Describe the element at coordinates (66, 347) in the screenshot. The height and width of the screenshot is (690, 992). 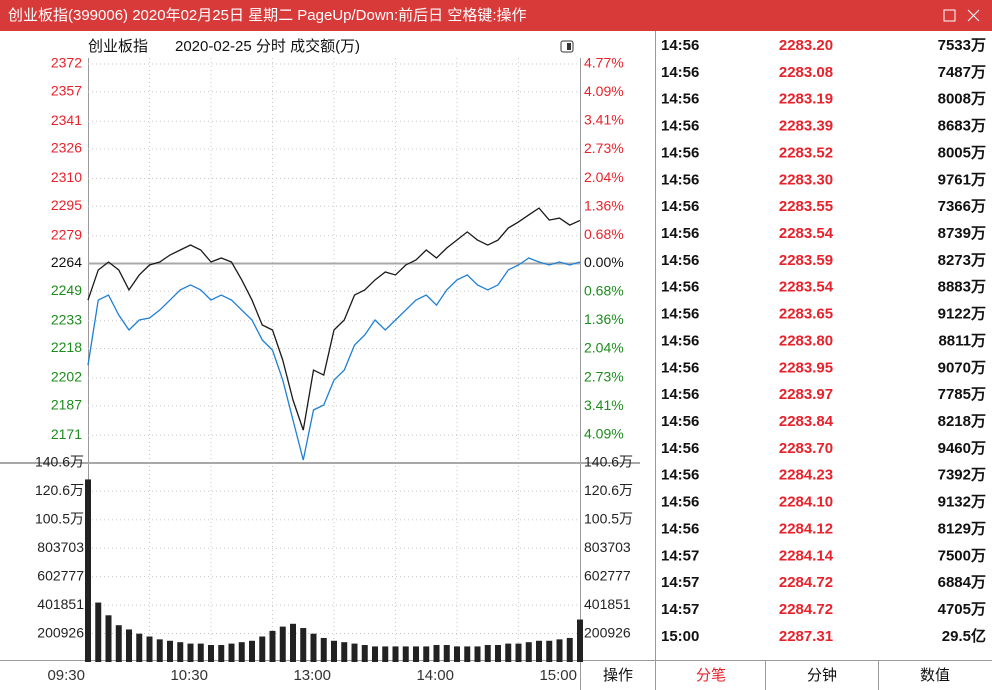
I see `y-tick-label: 2218` at that location.